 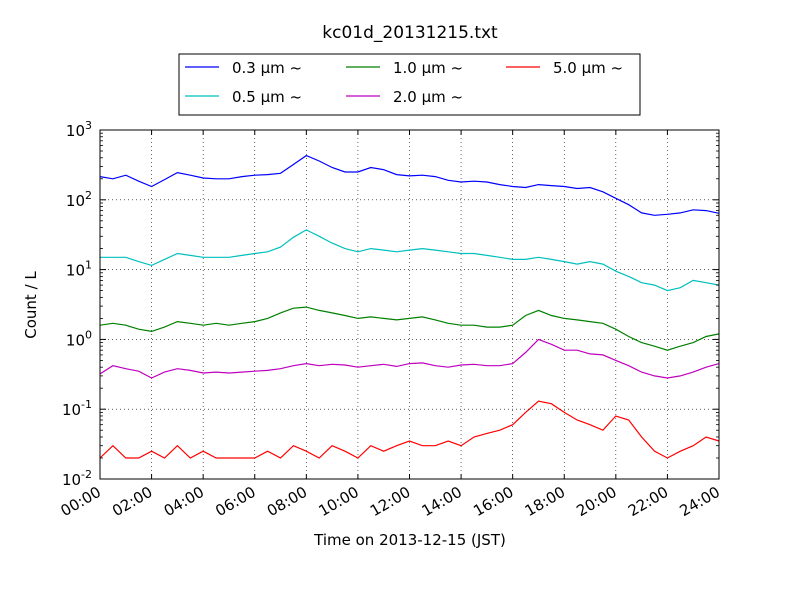 What do you see at coordinates (79, 269) in the screenshot?
I see `y-tick-label: 10¹` at bounding box center [79, 269].